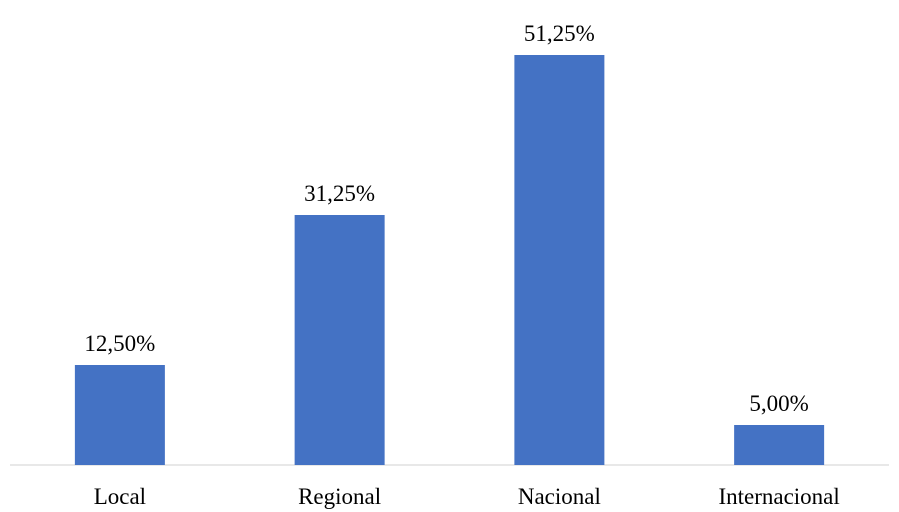  What do you see at coordinates (120, 415) in the screenshot?
I see `bar-local` at bounding box center [120, 415].